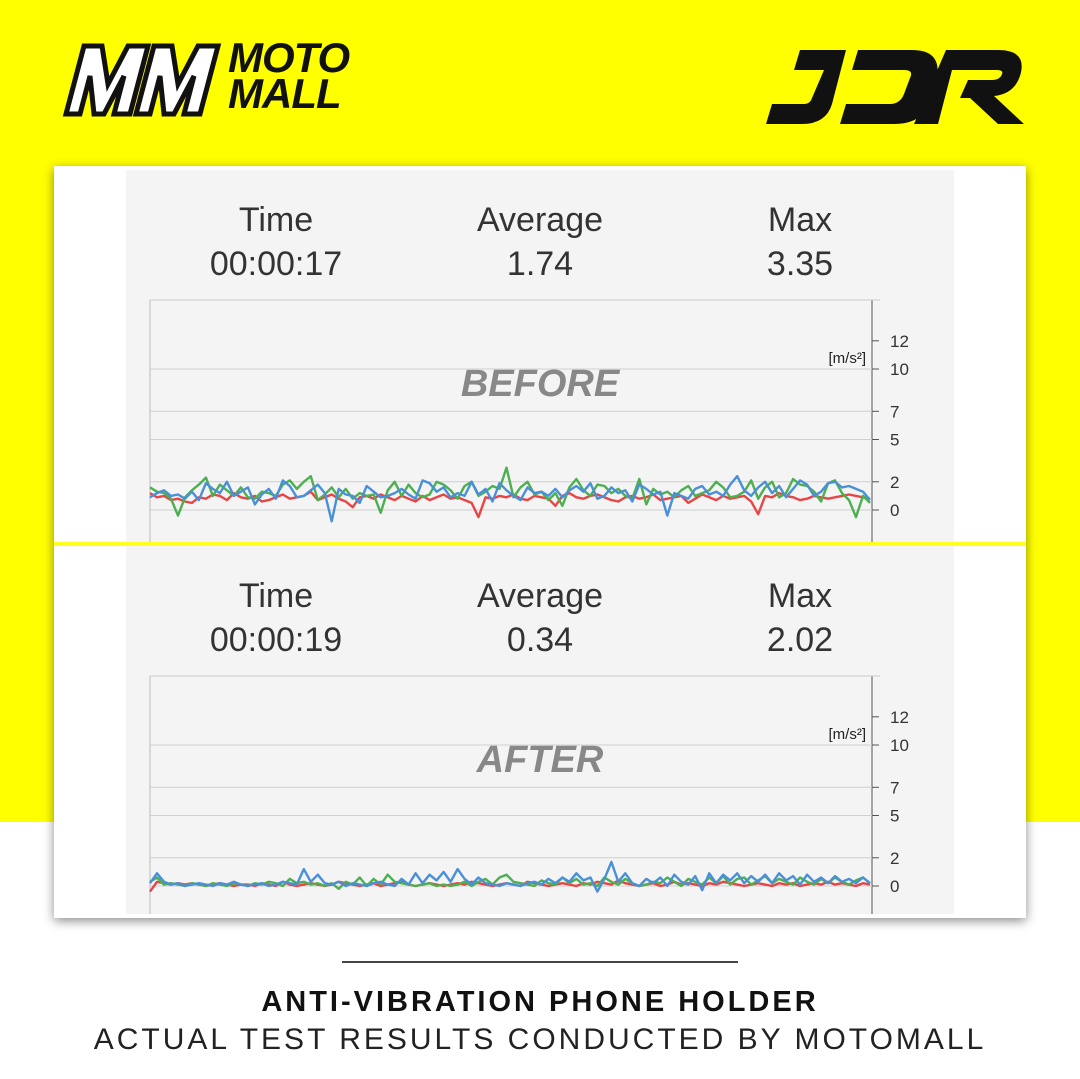  I want to click on max-stat: Max 3.35, so click(800, 242).